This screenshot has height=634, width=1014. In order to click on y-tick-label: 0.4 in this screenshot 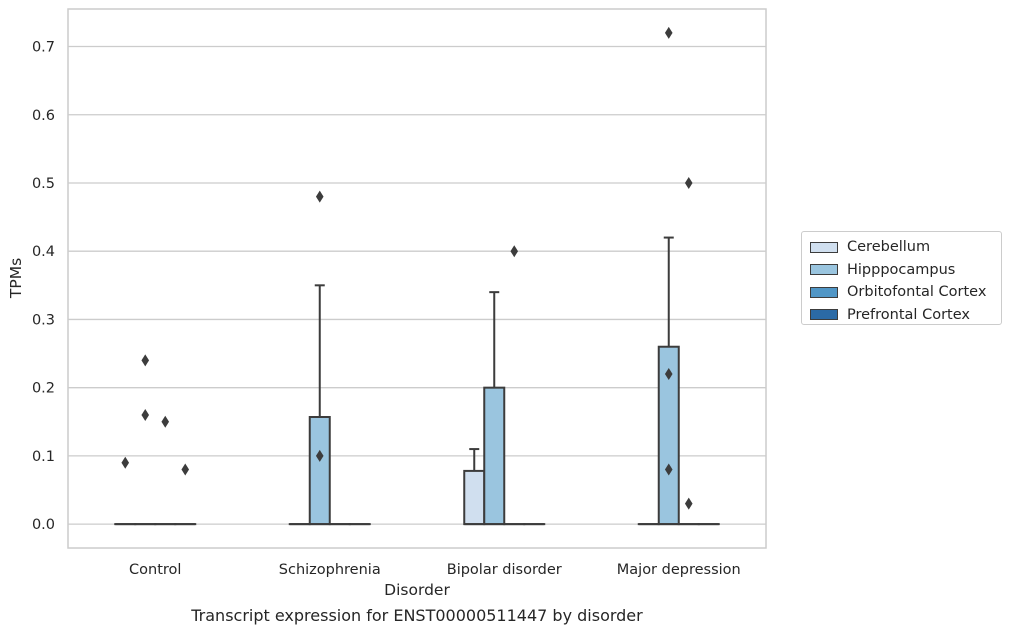, I will do `click(43, 252)`.